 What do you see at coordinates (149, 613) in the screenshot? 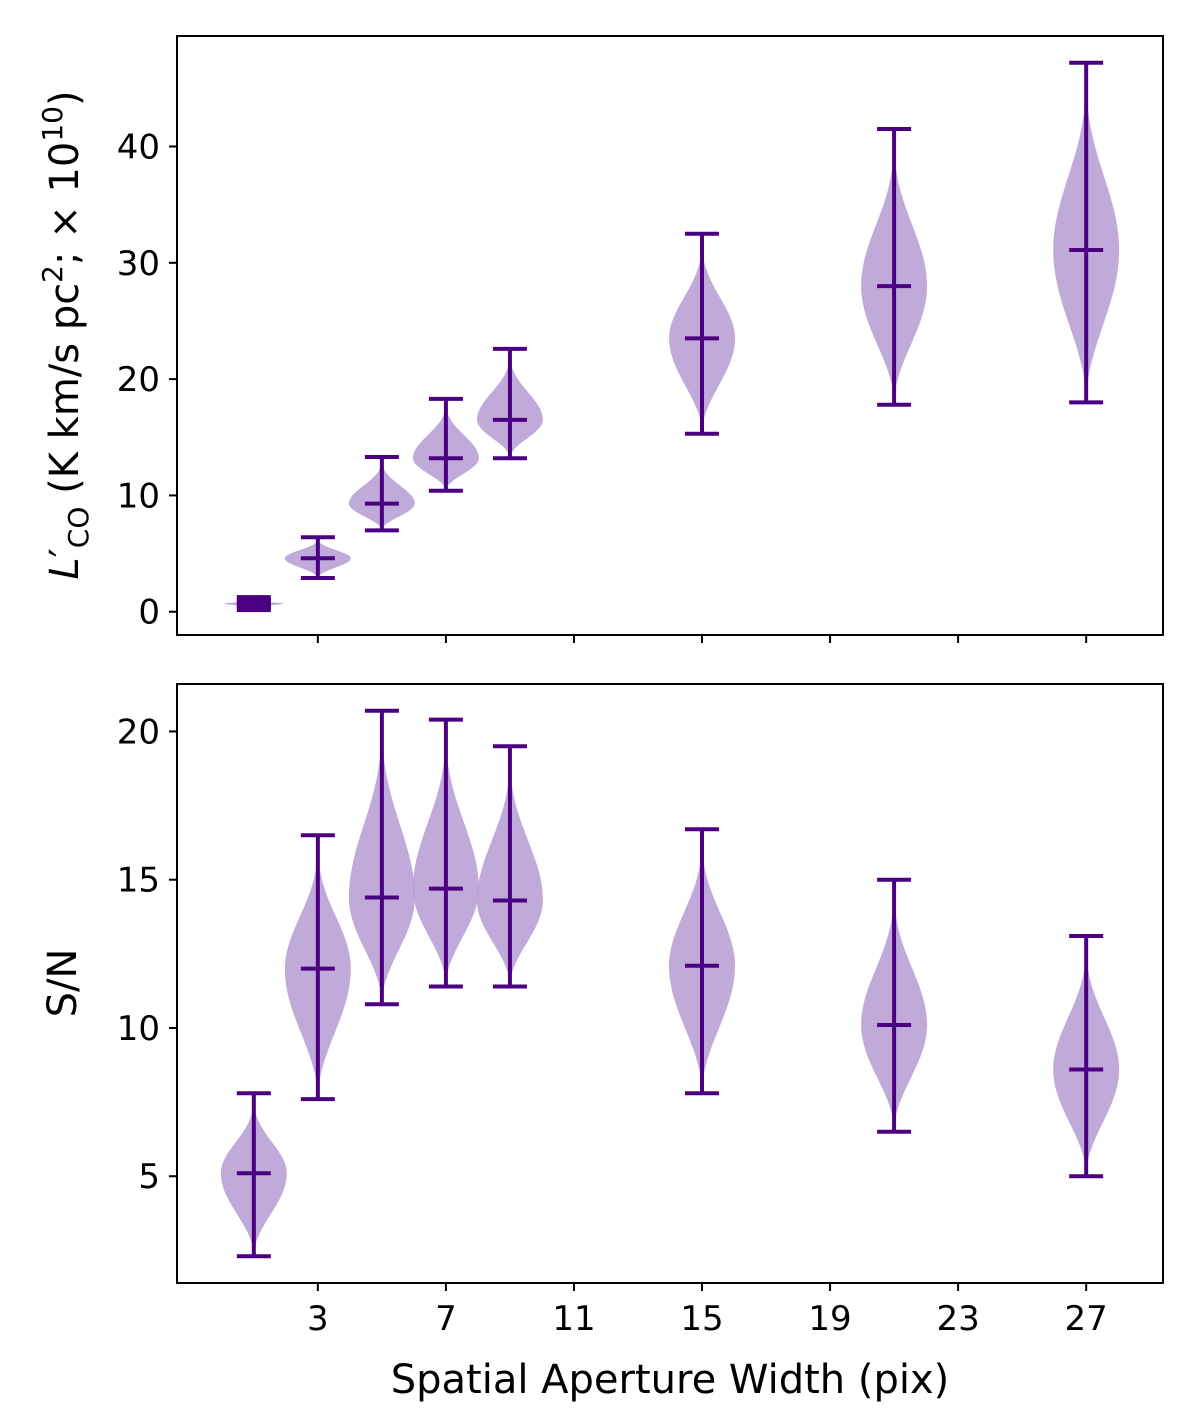
I see `y-tick-label-0-0: 0` at bounding box center [149, 613].